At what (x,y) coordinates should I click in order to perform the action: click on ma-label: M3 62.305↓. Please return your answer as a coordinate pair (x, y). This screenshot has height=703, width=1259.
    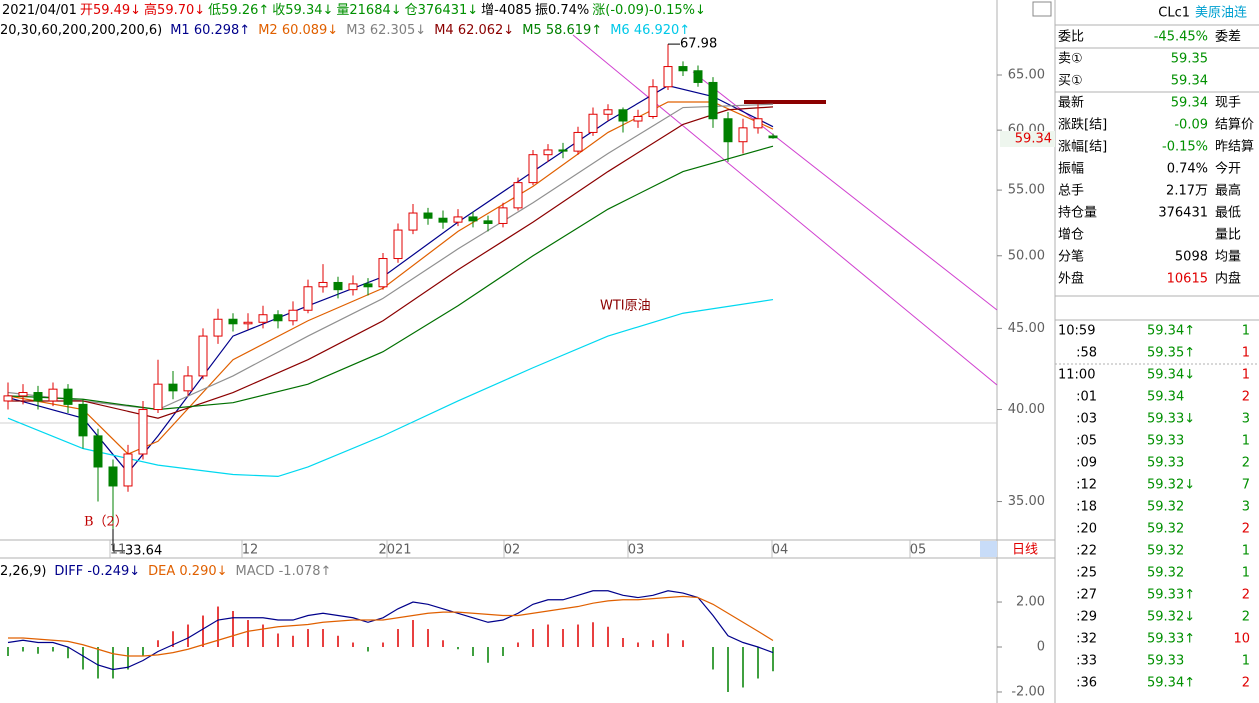
    Looking at the image, I should click on (386, 30).